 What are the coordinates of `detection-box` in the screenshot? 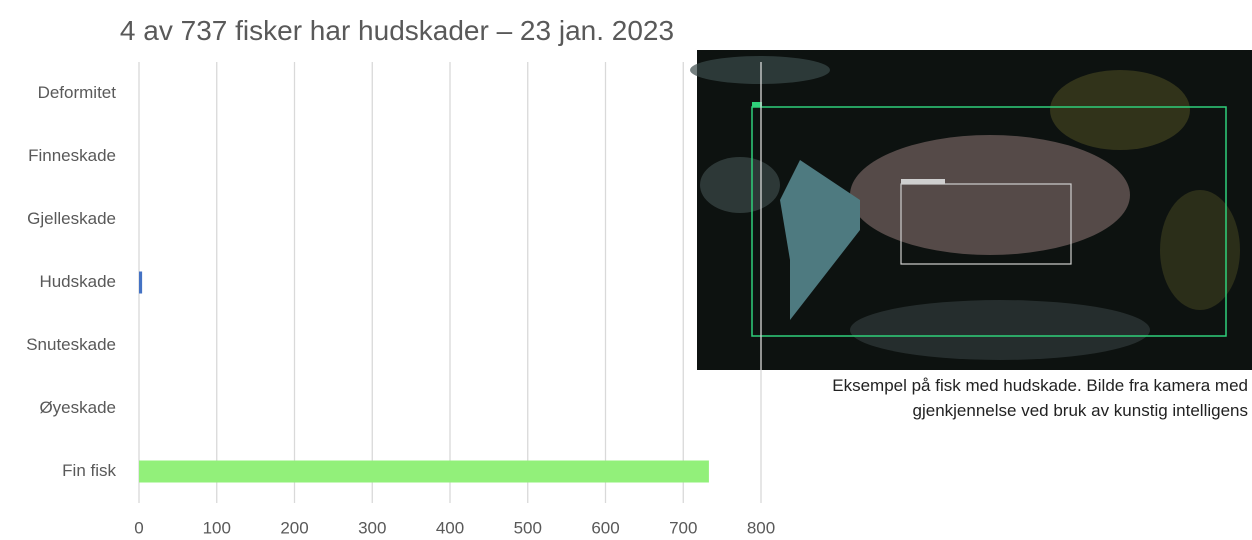 It's located at (986, 224).